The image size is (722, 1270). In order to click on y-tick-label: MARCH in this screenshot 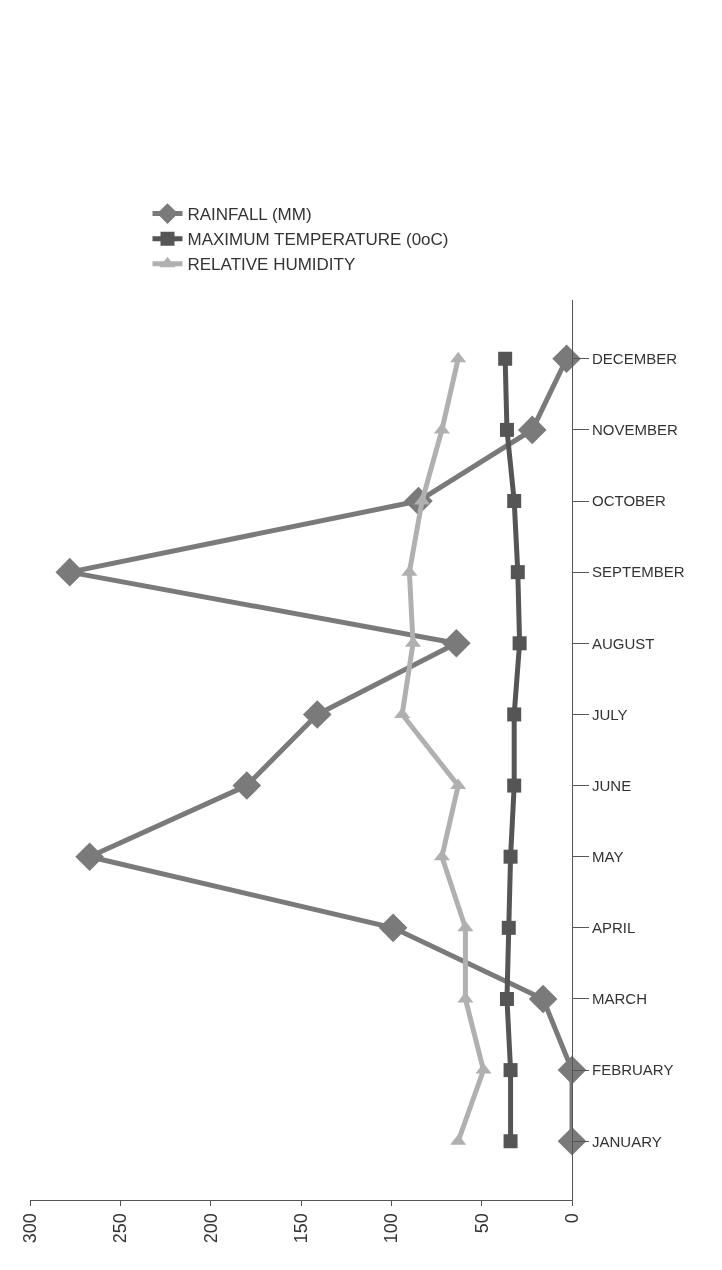, I will do `click(619, 999)`.